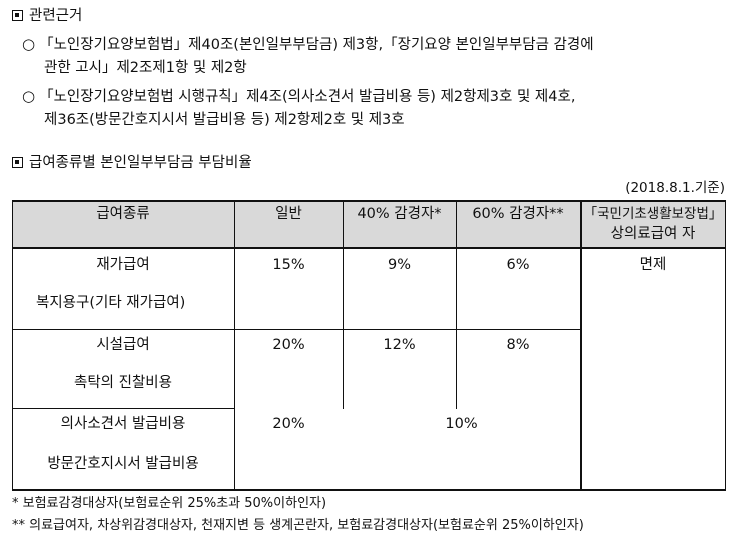  I want to click on row2-60-value: 8%, so click(518, 345).